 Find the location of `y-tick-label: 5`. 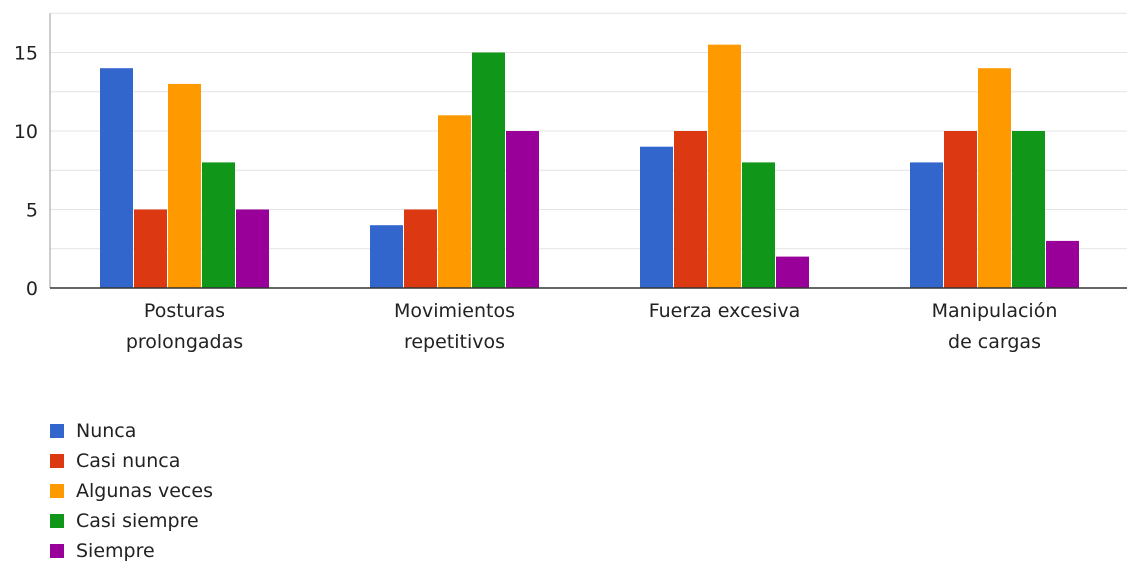

y-tick-label: 5 is located at coordinates (32, 211).